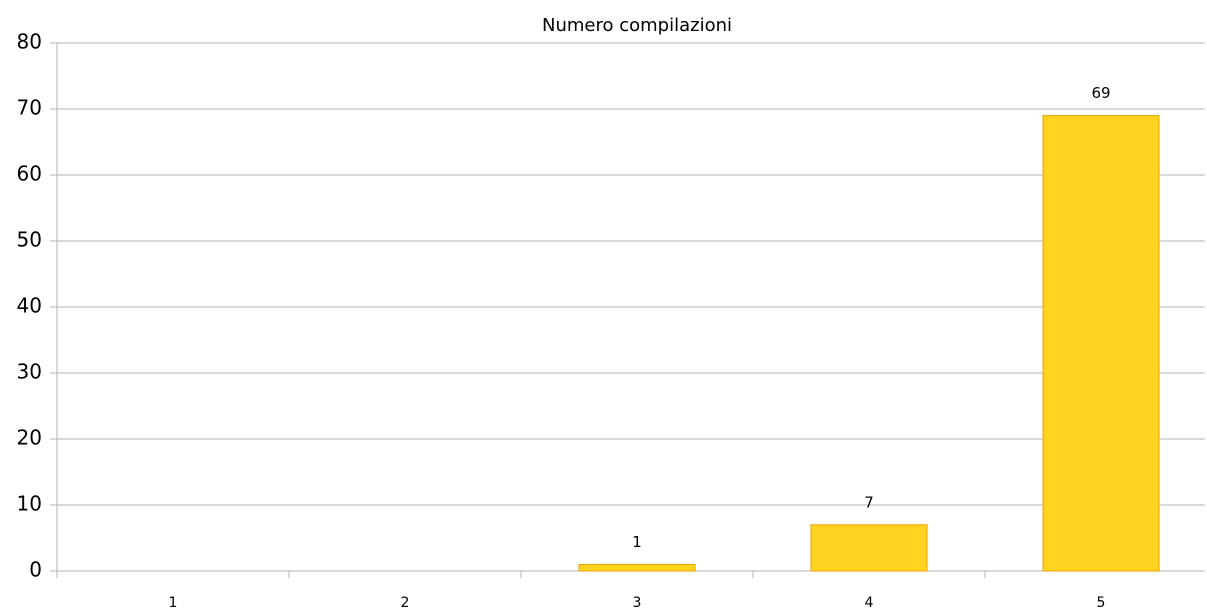 The height and width of the screenshot is (610, 1207). Describe the element at coordinates (29, 438) in the screenshot. I see `y-tick-label: 20` at that location.